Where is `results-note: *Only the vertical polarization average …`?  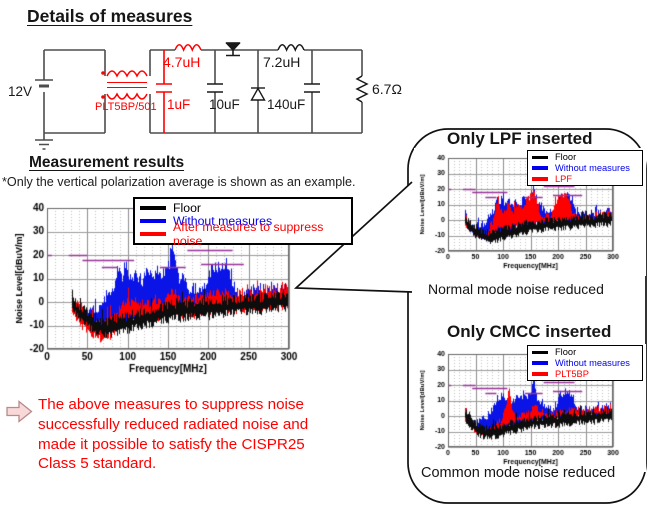 results-note: *Only the vertical polarization average … is located at coordinates (179, 182).